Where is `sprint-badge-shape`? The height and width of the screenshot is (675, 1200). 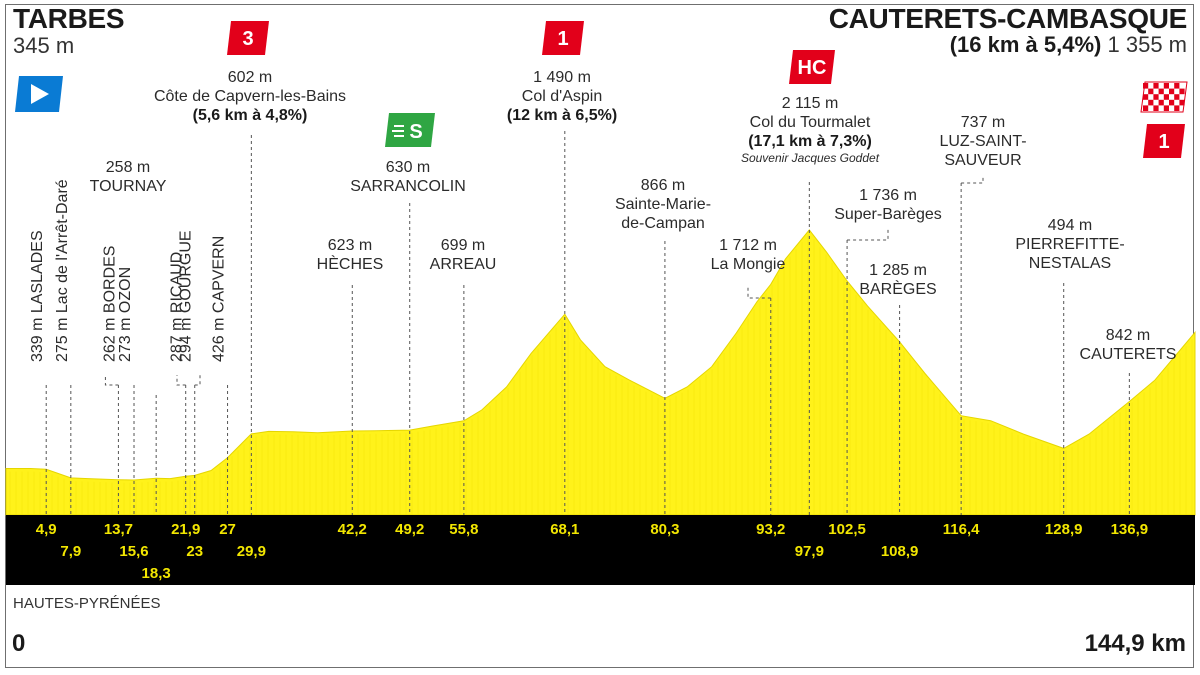 sprint-badge-shape is located at coordinates (410, 130).